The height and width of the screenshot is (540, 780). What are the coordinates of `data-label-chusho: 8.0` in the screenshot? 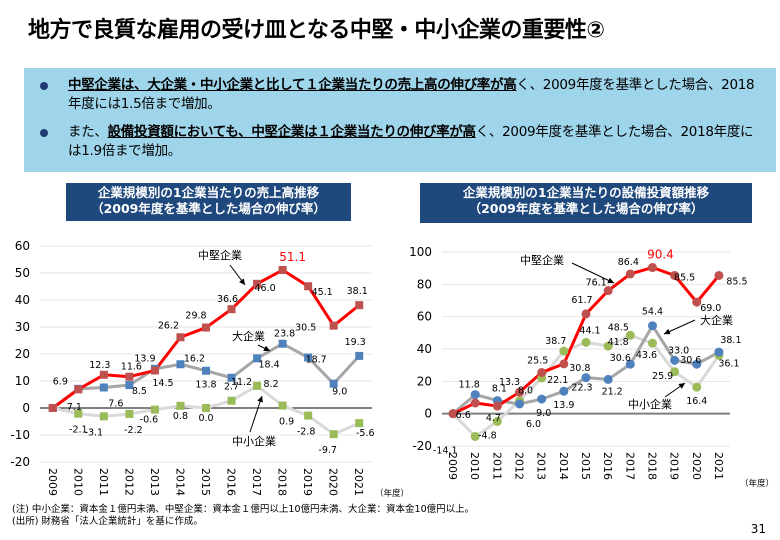 It's located at (525, 391).